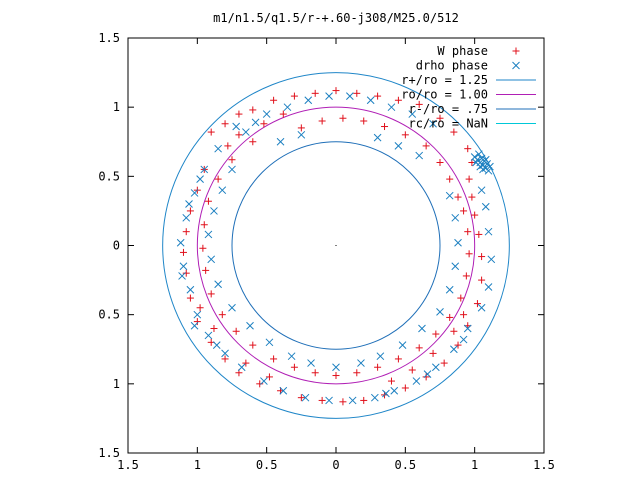  Describe the element at coordinates (516, 51) in the screenshot. I see `legend-marker-sample` at that location.